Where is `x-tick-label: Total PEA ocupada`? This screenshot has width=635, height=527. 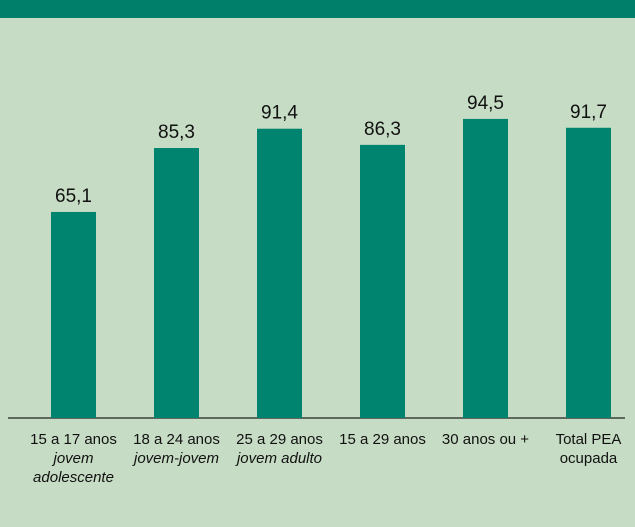
x-tick-label: Total PEA ocupada is located at coordinates (587, 449).